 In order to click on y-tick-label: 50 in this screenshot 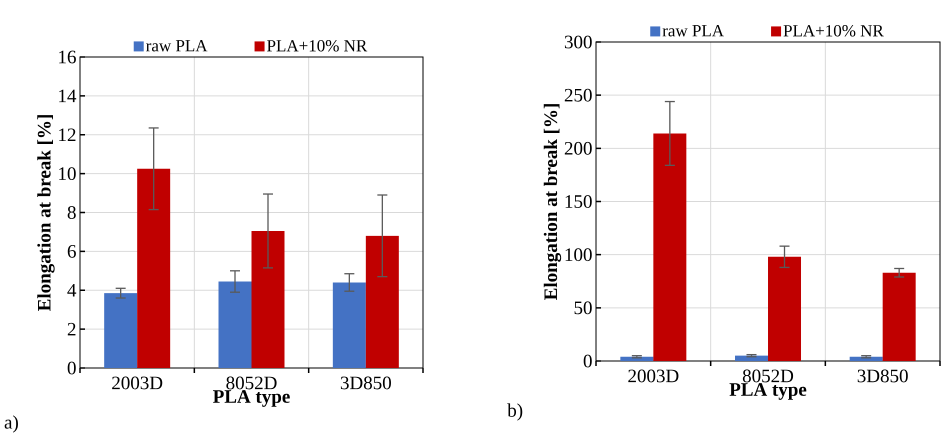, I will do `click(583, 307)`.